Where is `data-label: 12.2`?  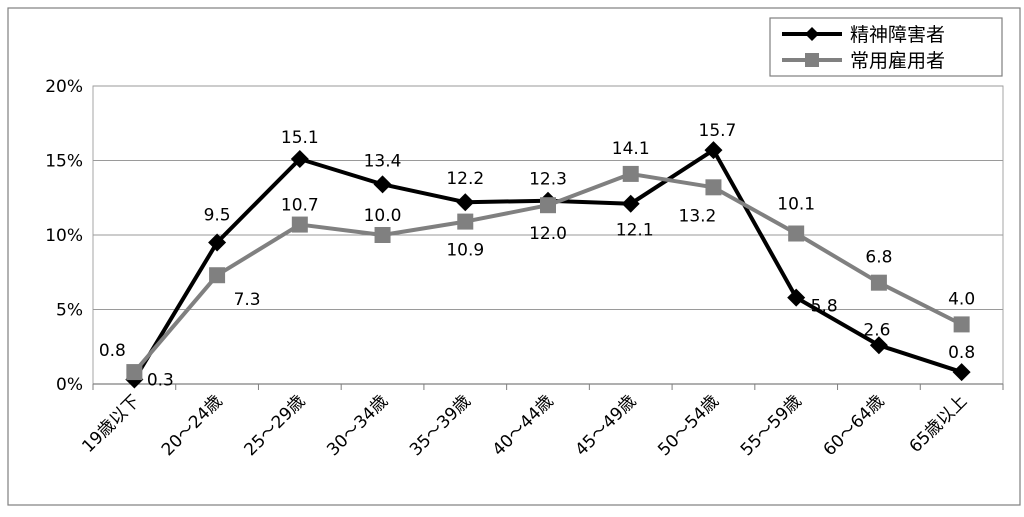
data-label: 12.2 is located at coordinates (465, 179).